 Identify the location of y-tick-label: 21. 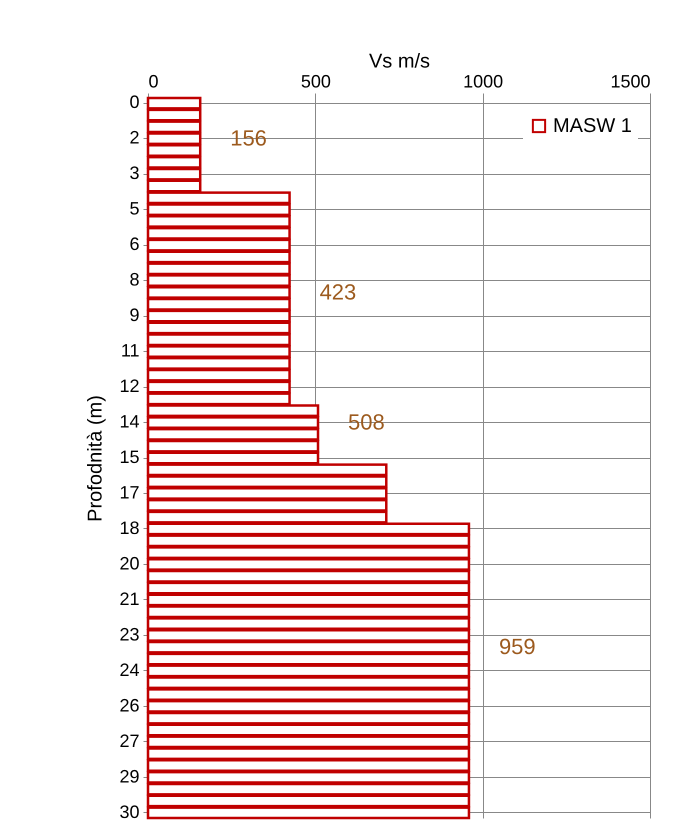
(129, 598).